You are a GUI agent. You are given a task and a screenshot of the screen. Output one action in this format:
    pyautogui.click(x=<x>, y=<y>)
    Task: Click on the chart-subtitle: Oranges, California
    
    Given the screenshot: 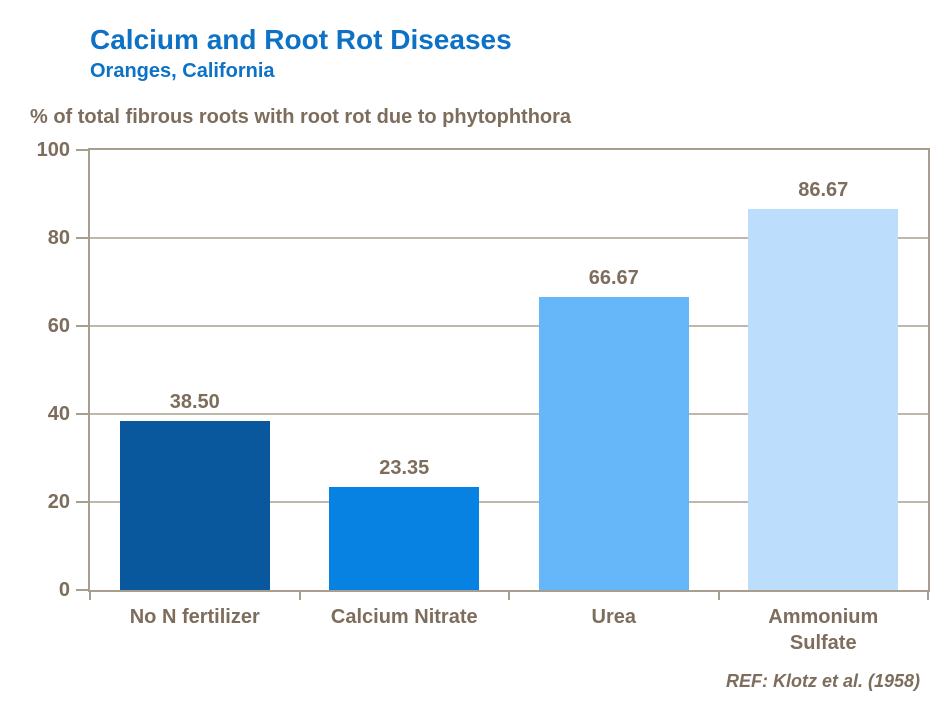 What is the action you would take?
    pyautogui.click(x=182, y=71)
    